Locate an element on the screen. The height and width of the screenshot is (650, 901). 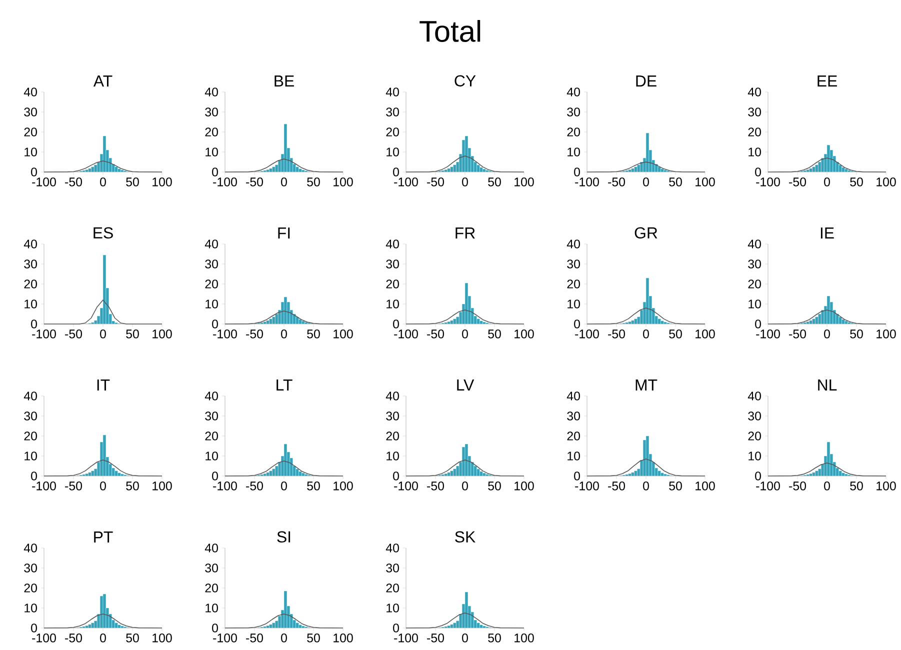
chart-title: CY is located at coordinates (465, 80).